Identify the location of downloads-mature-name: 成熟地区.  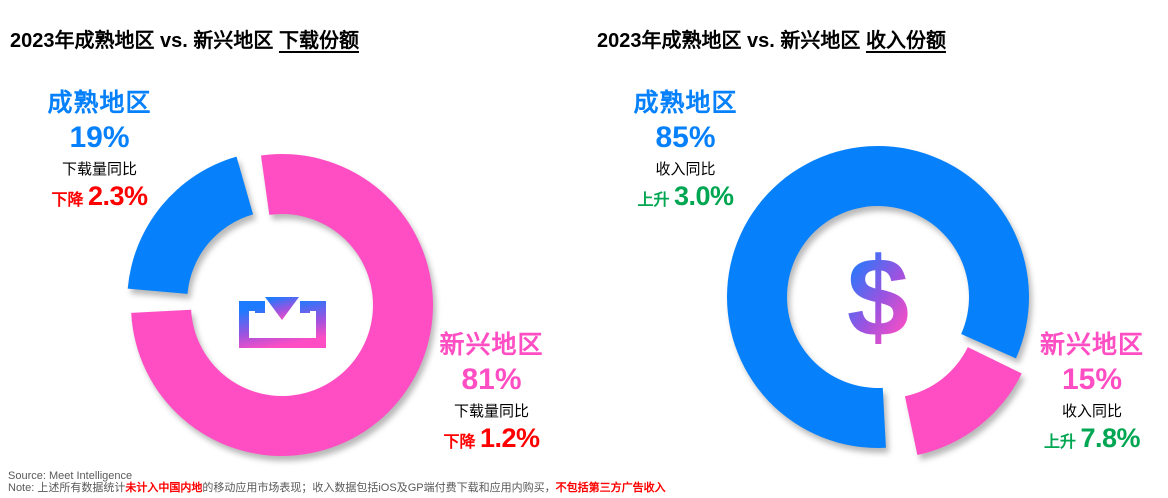
(99, 103).